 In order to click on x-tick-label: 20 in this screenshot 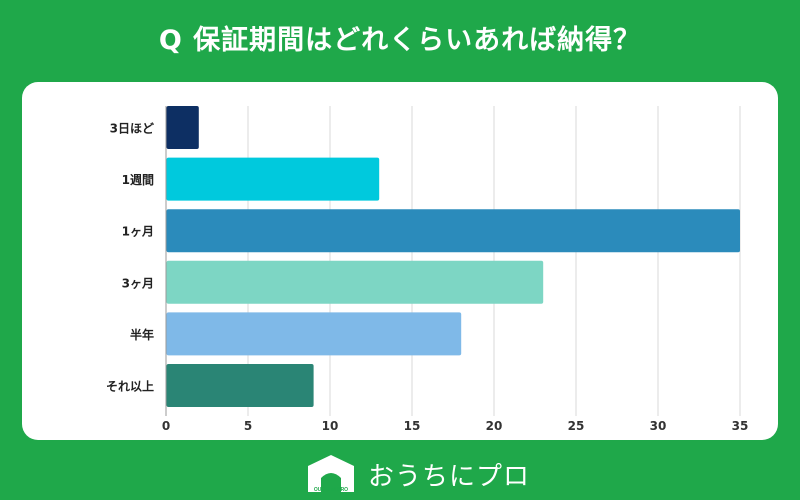, I will do `click(494, 426)`.